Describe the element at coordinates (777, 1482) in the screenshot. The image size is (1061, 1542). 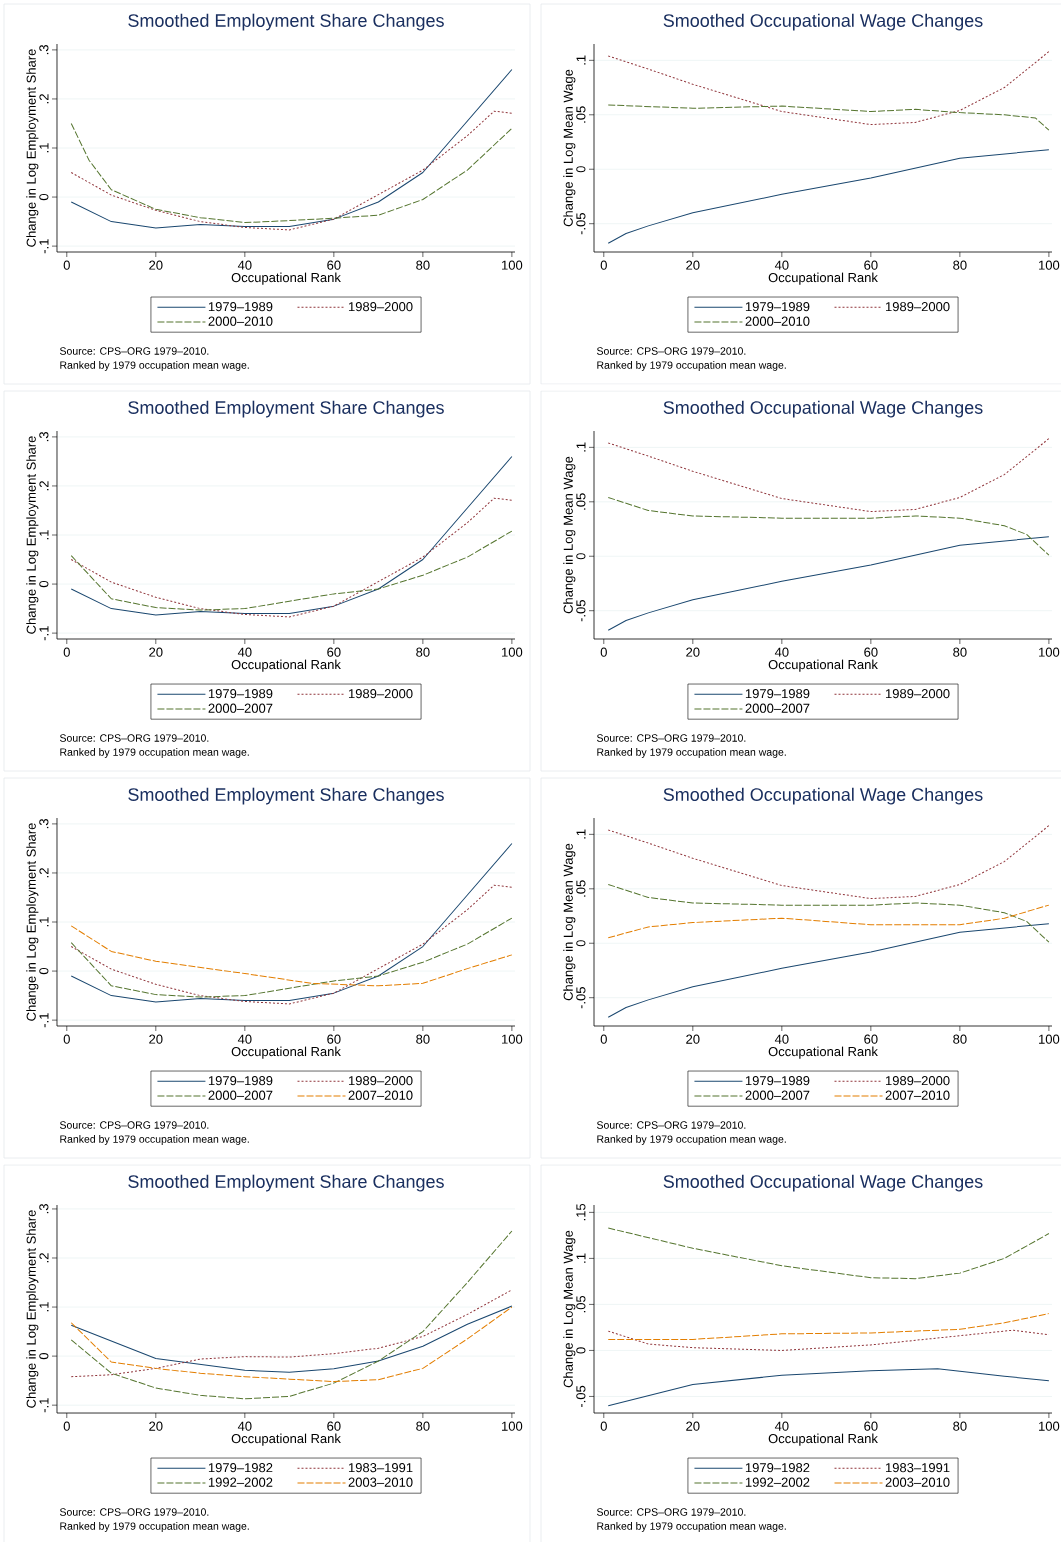
I see `legend-label: 1992–2002` at that location.